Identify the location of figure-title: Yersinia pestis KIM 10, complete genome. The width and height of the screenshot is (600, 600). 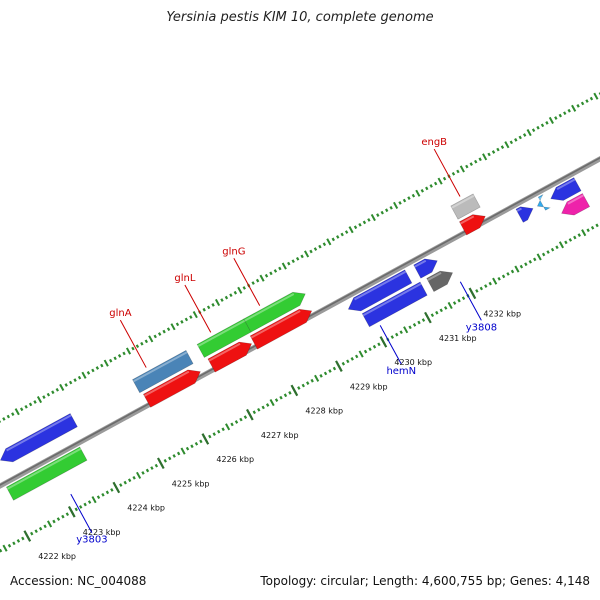
(300, 17).